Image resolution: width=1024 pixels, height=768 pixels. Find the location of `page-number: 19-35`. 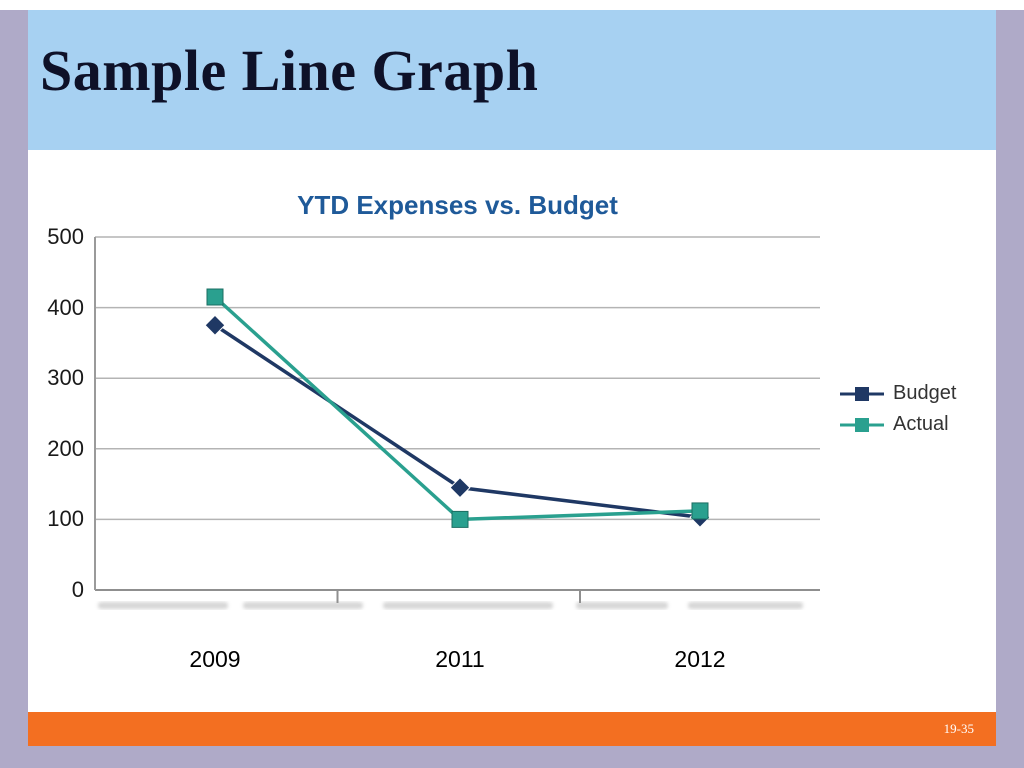

page-number: 19-35 is located at coordinates (958, 728).